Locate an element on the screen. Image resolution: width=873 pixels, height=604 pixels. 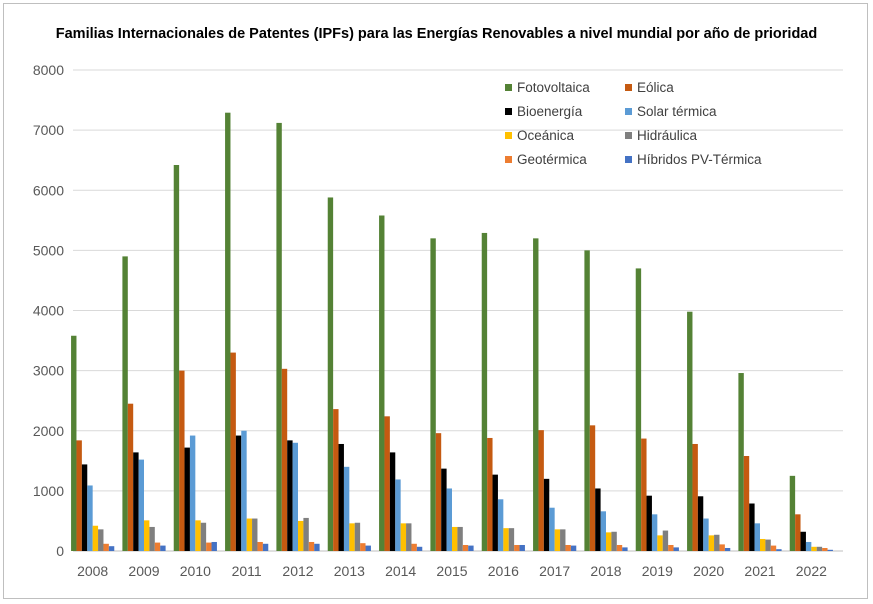
legend-label: Oceánica is located at coordinates (546, 135).